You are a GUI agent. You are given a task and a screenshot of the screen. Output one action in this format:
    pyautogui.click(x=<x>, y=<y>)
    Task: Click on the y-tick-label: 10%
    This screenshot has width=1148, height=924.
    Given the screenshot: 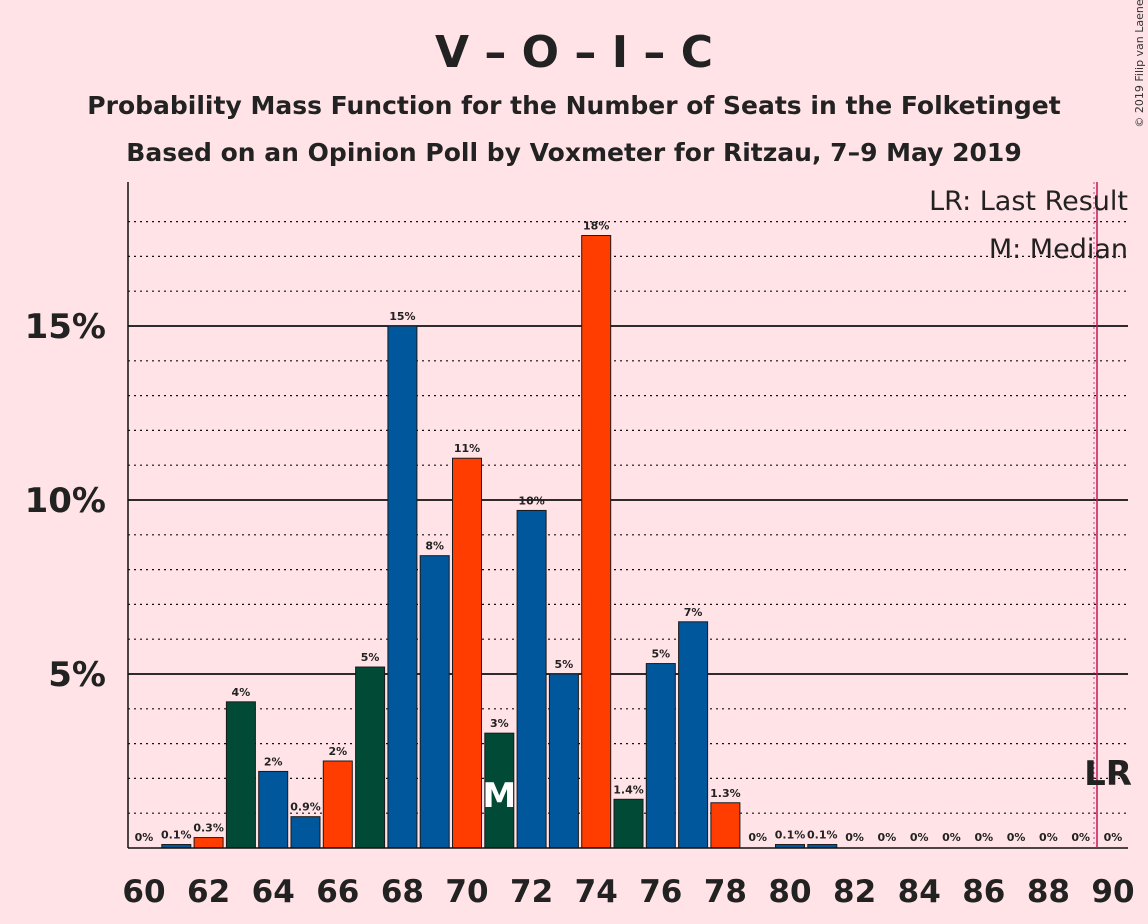 What is the action you would take?
    pyautogui.click(x=65, y=501)
    